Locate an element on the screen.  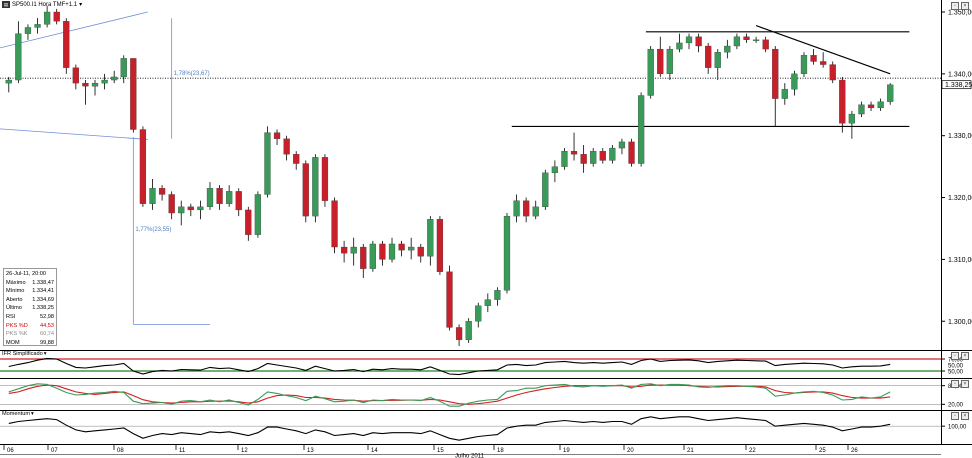
momentum-window-buttons: ▫ × is located at coordinates (960, 416).